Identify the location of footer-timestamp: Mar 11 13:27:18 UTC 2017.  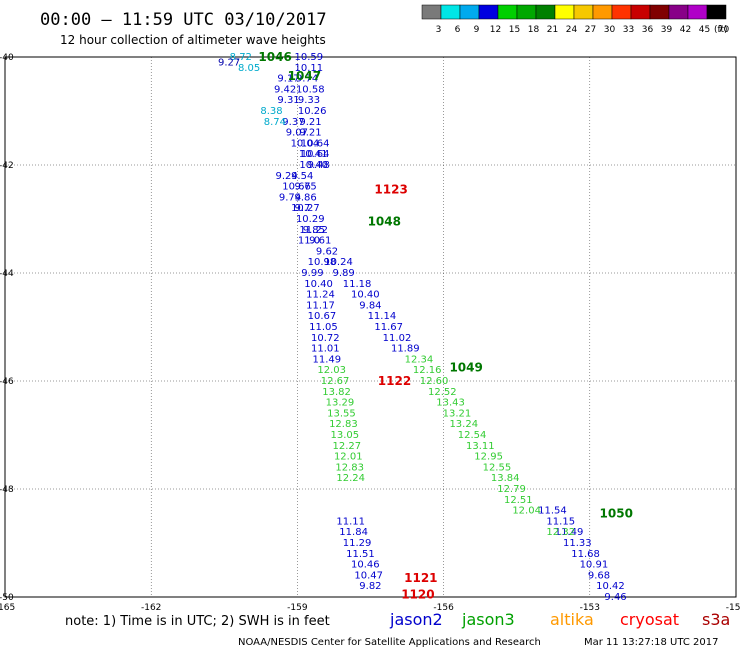
(651, 642).